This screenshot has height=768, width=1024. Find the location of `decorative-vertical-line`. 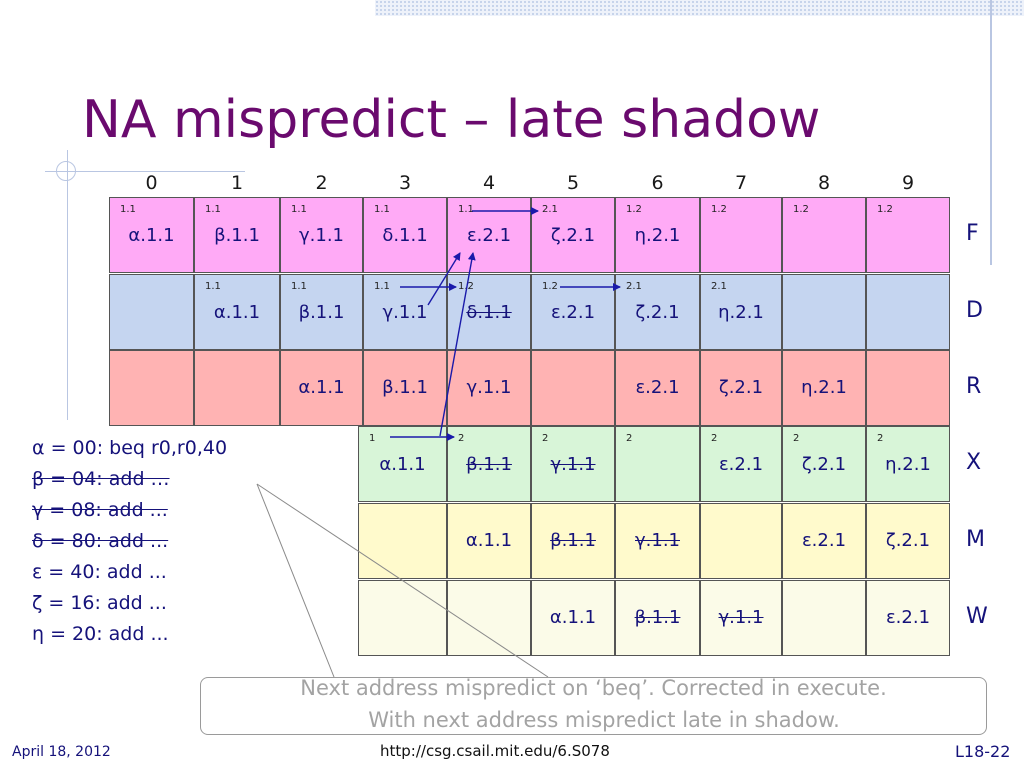

decorative-vertical-line is located at coordinates (991, 132).